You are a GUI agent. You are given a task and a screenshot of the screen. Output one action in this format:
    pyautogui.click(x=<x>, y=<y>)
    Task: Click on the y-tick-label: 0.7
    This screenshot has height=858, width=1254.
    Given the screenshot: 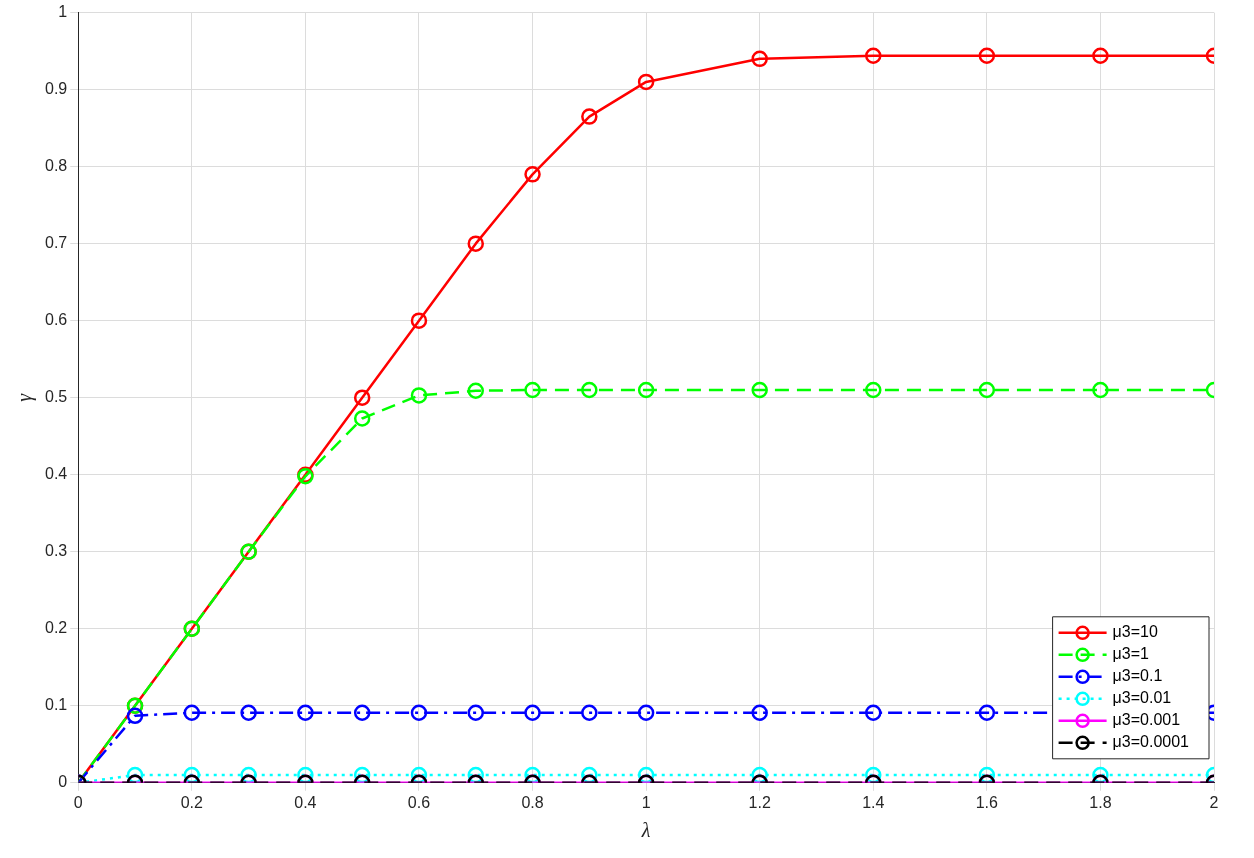 What is the action you would take?
    pyautogui.click(x=56, y=243)
    